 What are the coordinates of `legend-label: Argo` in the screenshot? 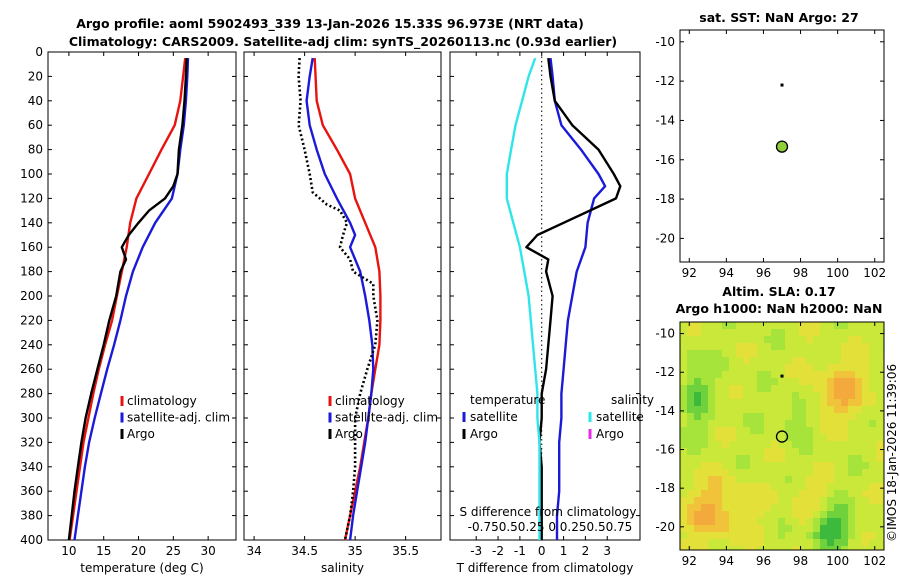 It's located at (141, 434).